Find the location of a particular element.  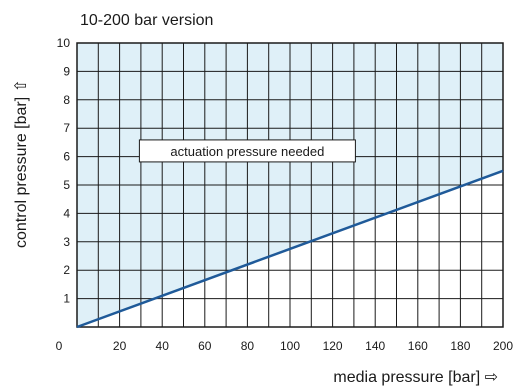

x-axis-label: media pressure [bar] ⇨ is located at coordinates (415, 377).